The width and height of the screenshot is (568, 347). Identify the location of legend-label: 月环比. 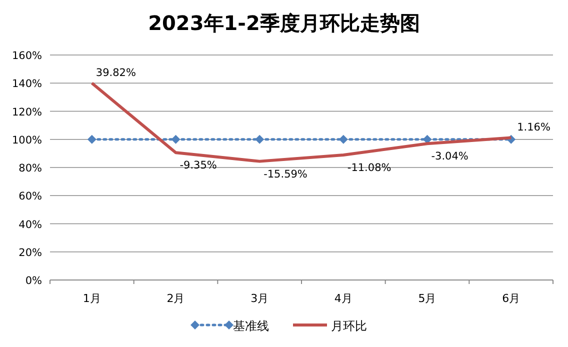
(349, 326).